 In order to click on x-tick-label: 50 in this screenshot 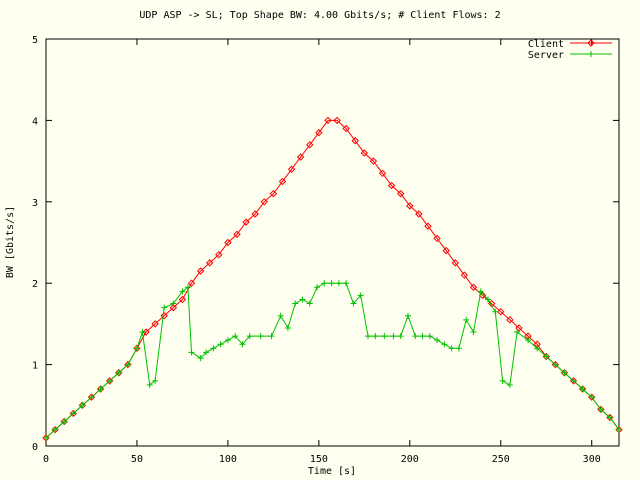, I will do `click(137, 459)`.